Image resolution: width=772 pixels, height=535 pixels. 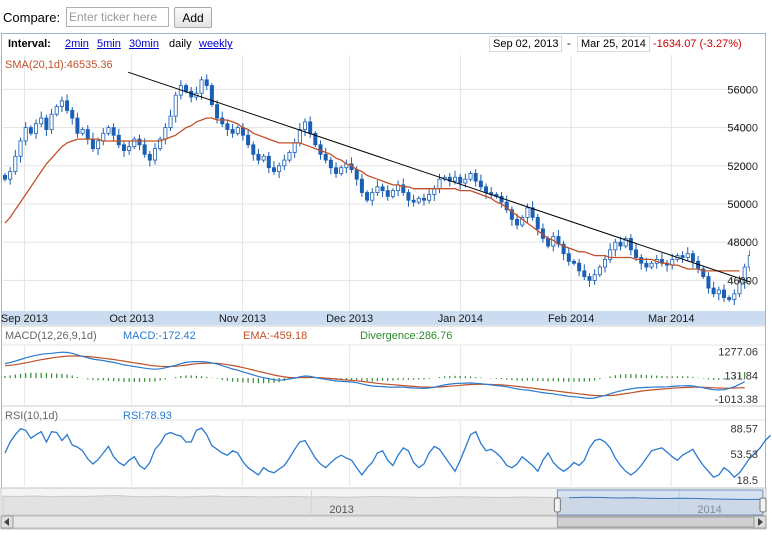 I want to click on navigator-year-label: 2014, so click(x=709, y=510).